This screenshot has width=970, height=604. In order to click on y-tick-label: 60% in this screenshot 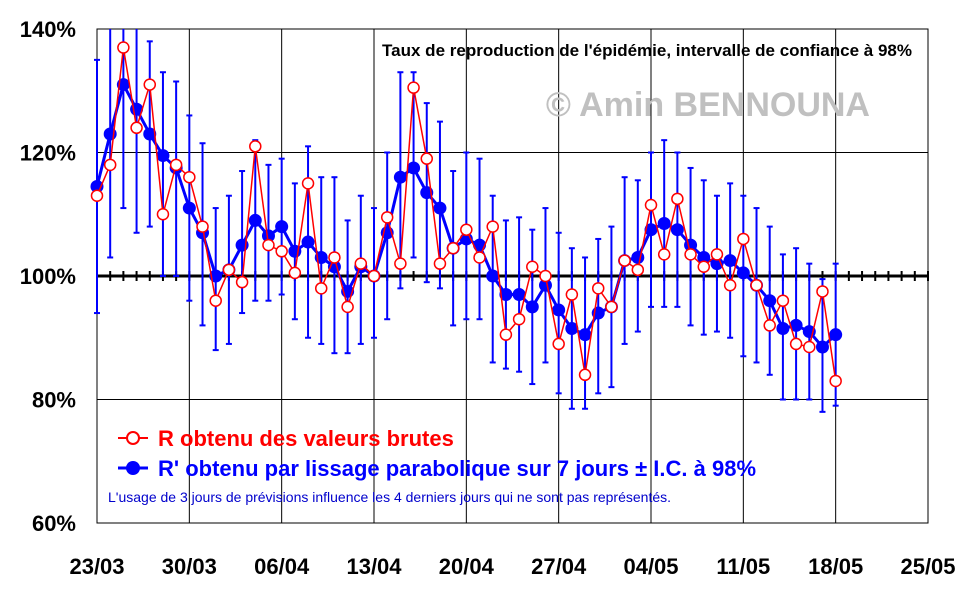, I will do `click(54, 523)`.